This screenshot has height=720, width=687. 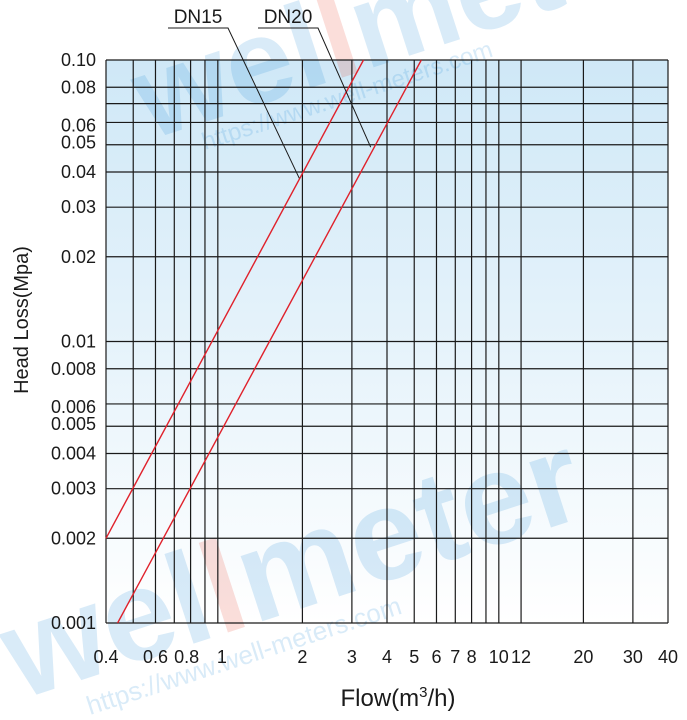 I want to click on y-tick-label: 0.008, so click(x=73, y=369).